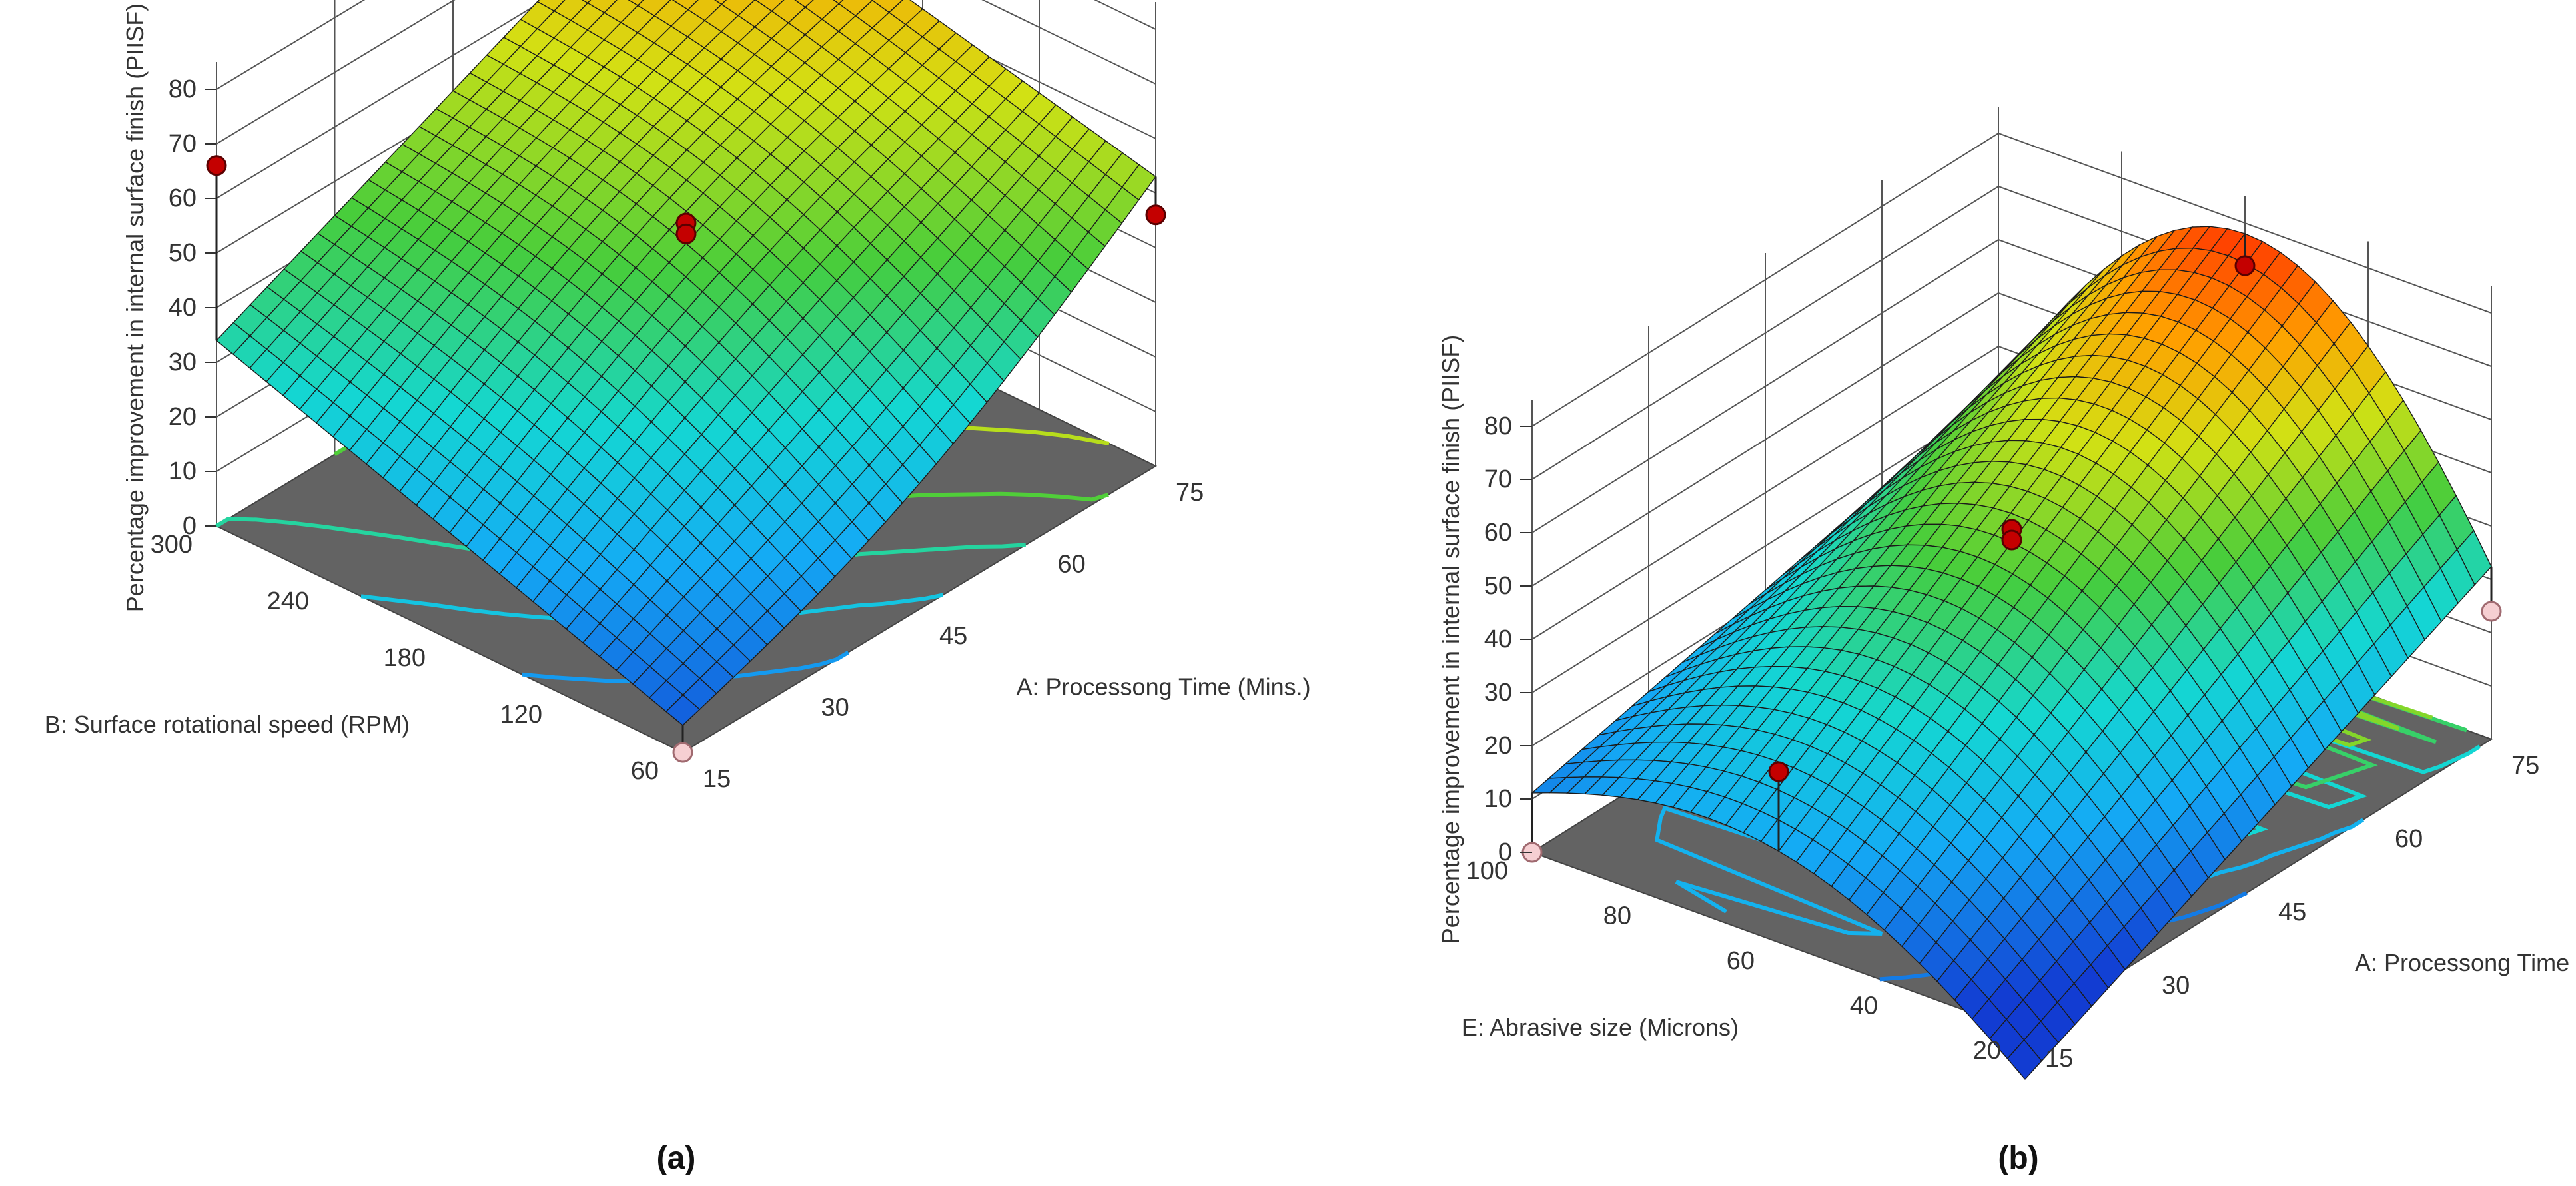 The image size is (2576, 1186). Describe the element at coordinates (1864, 1006) in the screenshot. I see `y-tick-label: 40` at that location.